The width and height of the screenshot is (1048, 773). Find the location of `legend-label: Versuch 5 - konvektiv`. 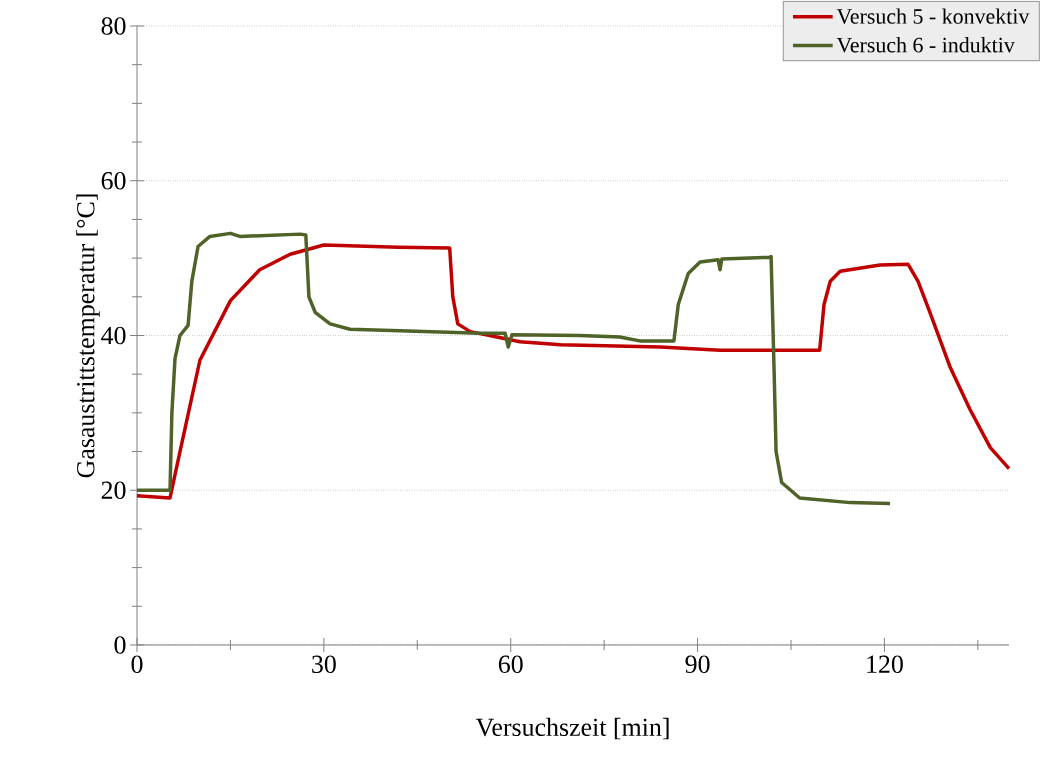

legend-label: Versuch 5 - konvektiv is located at coordinates (933, 16).